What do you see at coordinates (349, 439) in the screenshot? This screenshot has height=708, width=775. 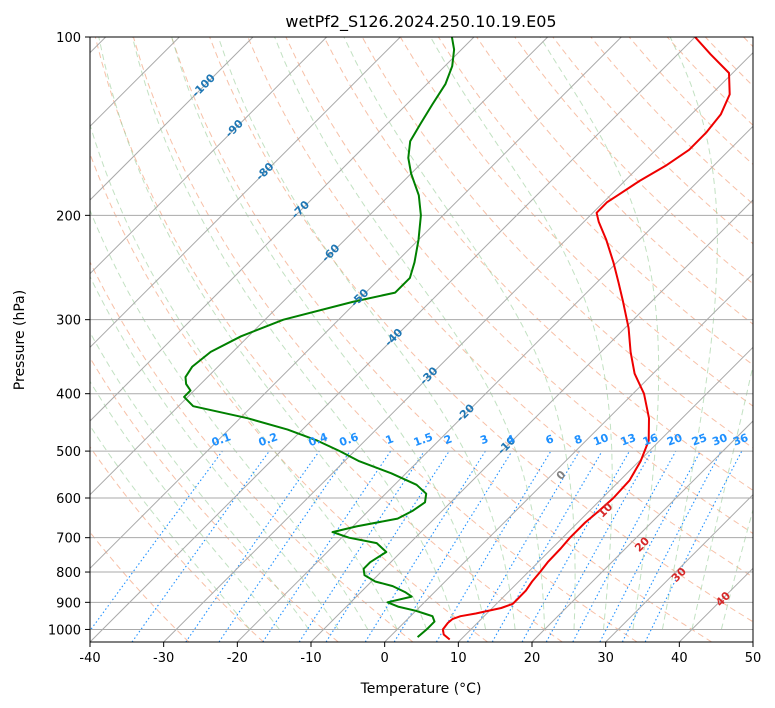 I see `mixing-ratio-label: 0.6` at bounding box center [349, 439].